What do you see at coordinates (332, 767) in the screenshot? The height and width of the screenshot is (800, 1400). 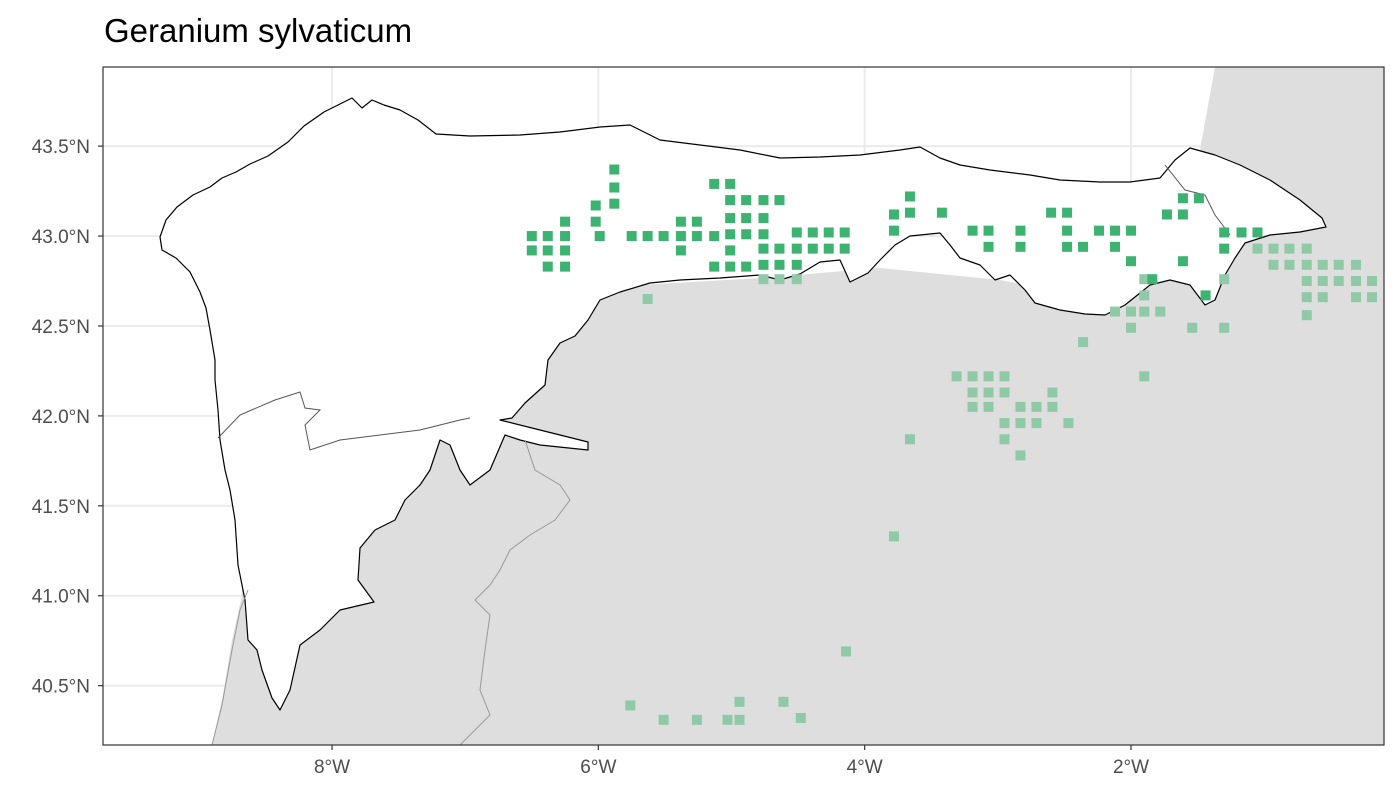 I see `x-tick-label: 8°W` at bounding box center [332, 767].